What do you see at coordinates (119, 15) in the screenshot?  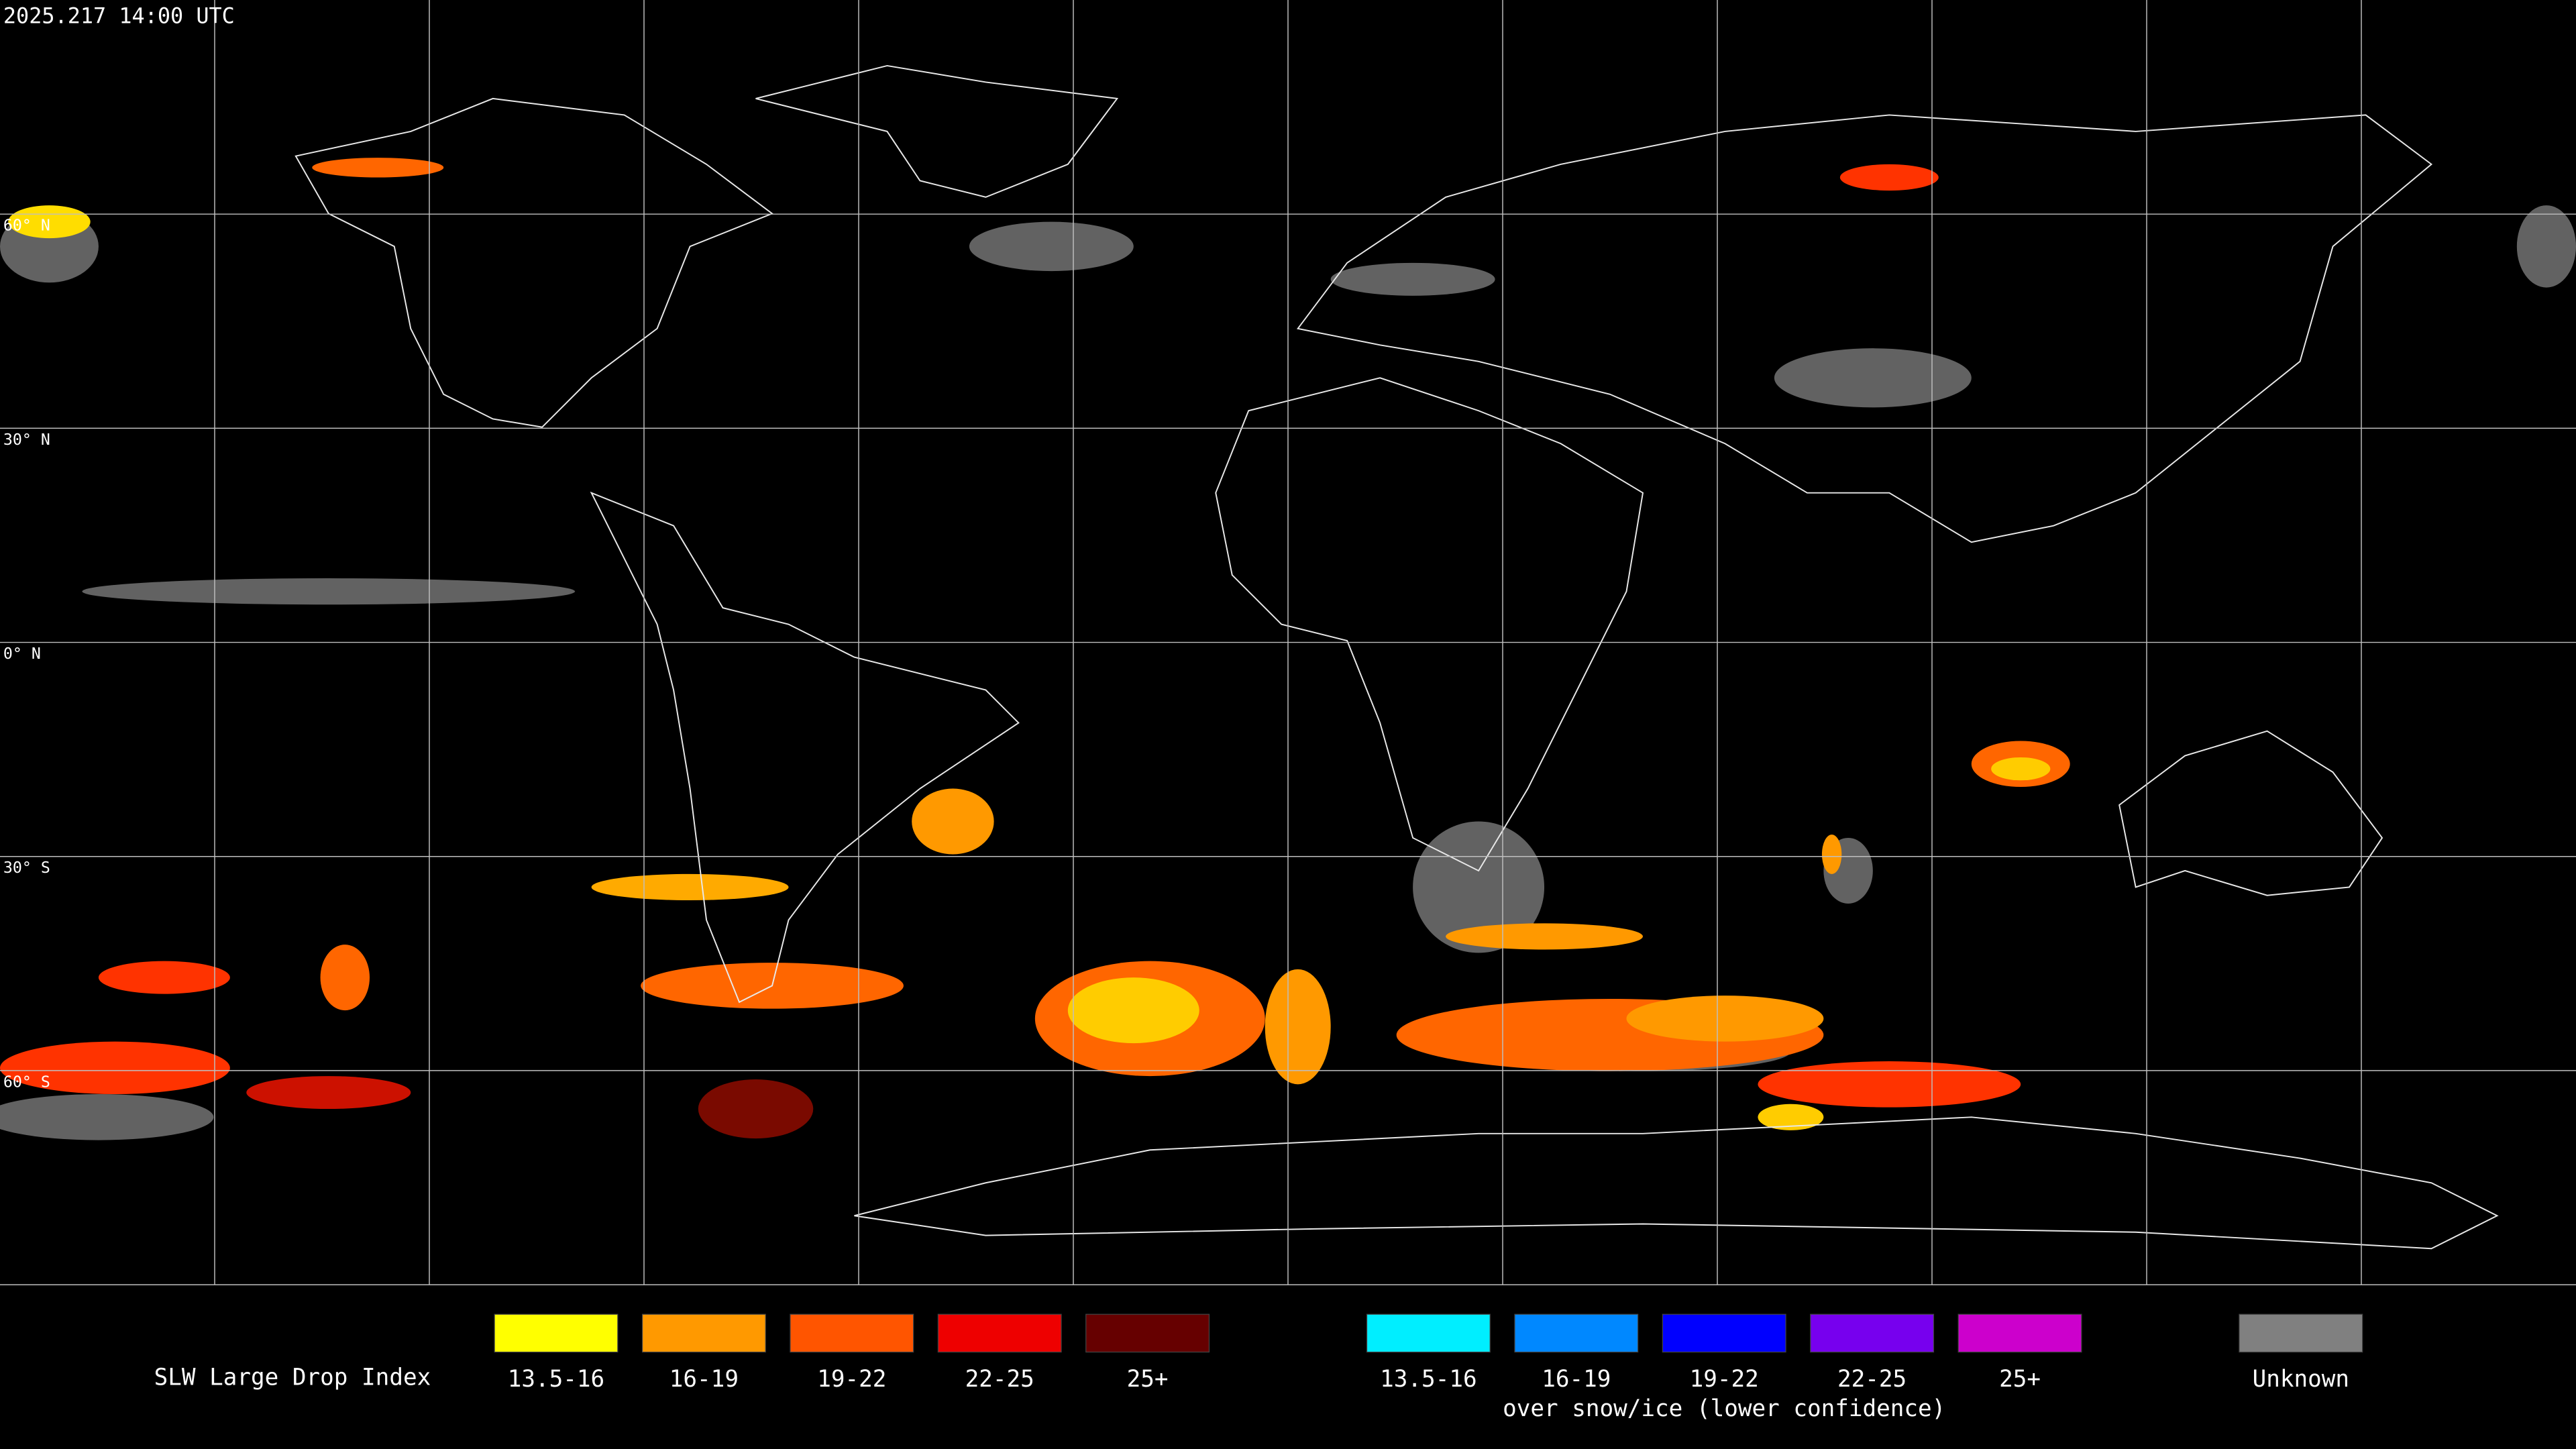 I see `timestamp: 2025.217 14:00 UTC` at bounding box center [119, 15].